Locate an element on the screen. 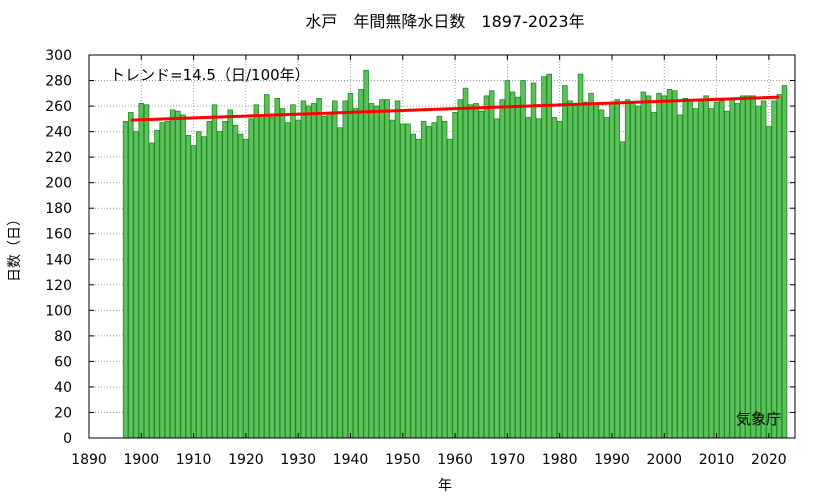  x-tick-label: 1920 is located at coordinates (246, 460).